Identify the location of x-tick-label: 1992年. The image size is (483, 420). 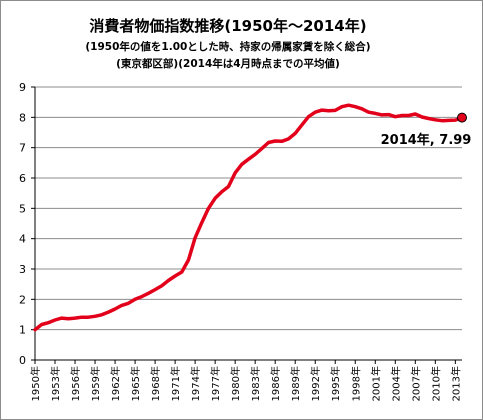
(315, 383).